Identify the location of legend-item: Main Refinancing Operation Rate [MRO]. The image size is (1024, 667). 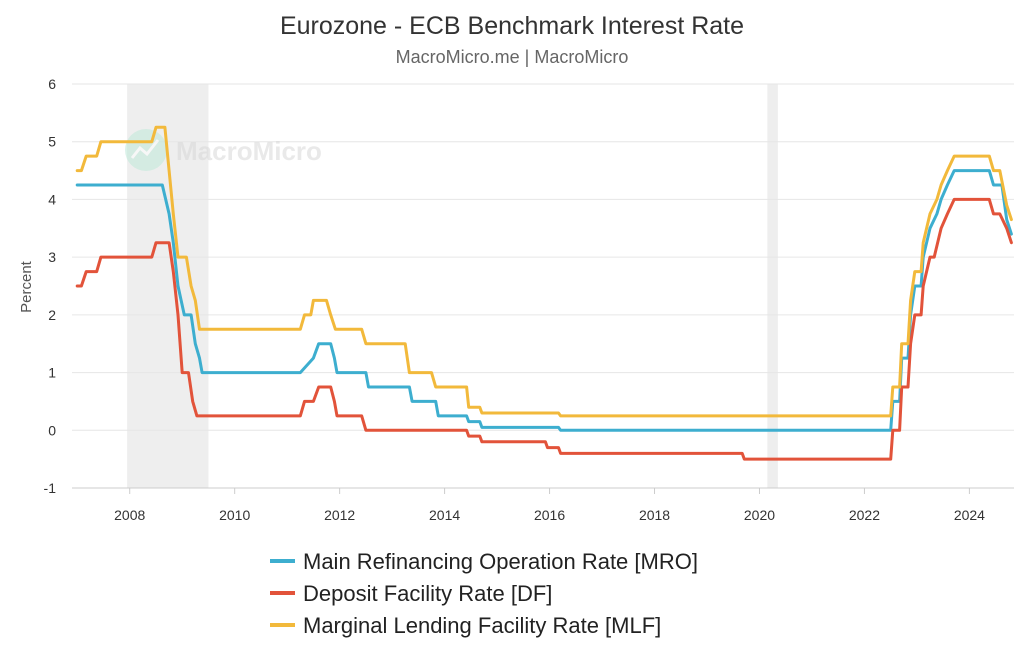
(484, 561).